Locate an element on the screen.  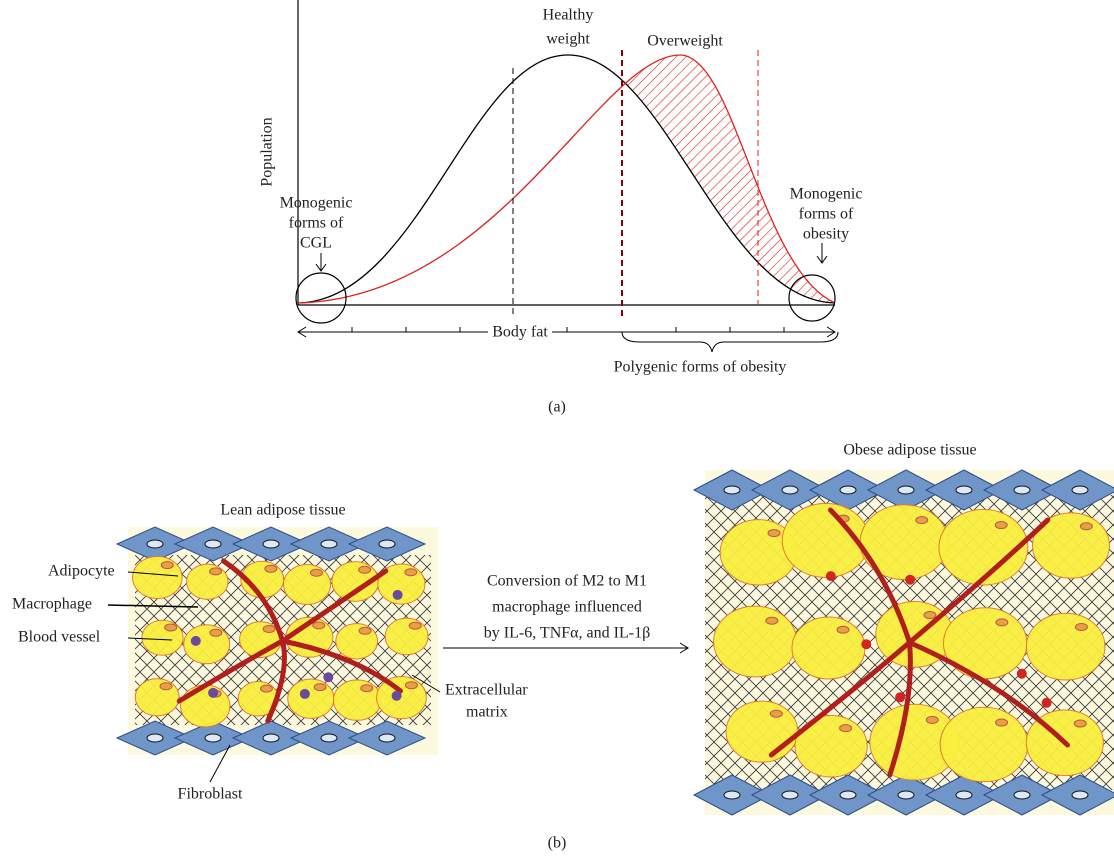
conversion-text: by IL-6, TNFα, and IL-1β is located at coordinates (567, 633).